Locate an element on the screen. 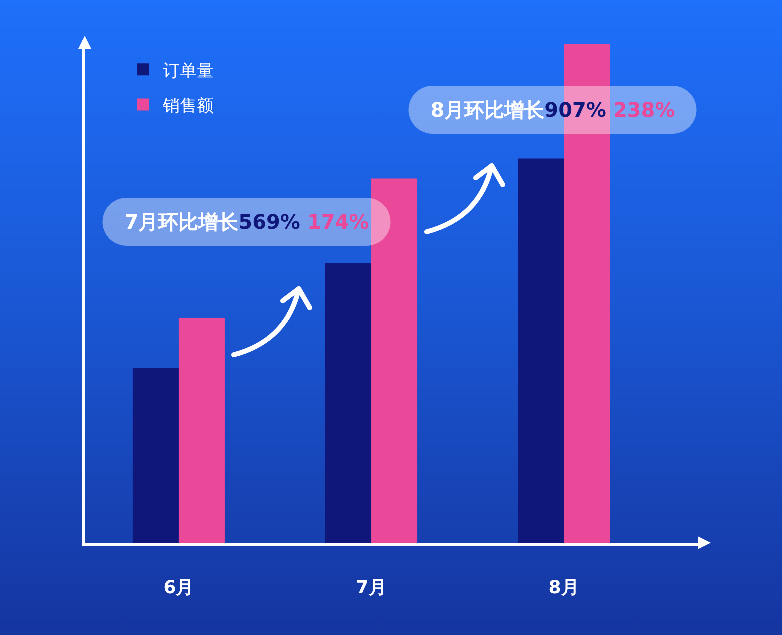 The width and height of the screenshot is (782, 635). x-tick-label: 6月 is located at coordinates (179, 588).